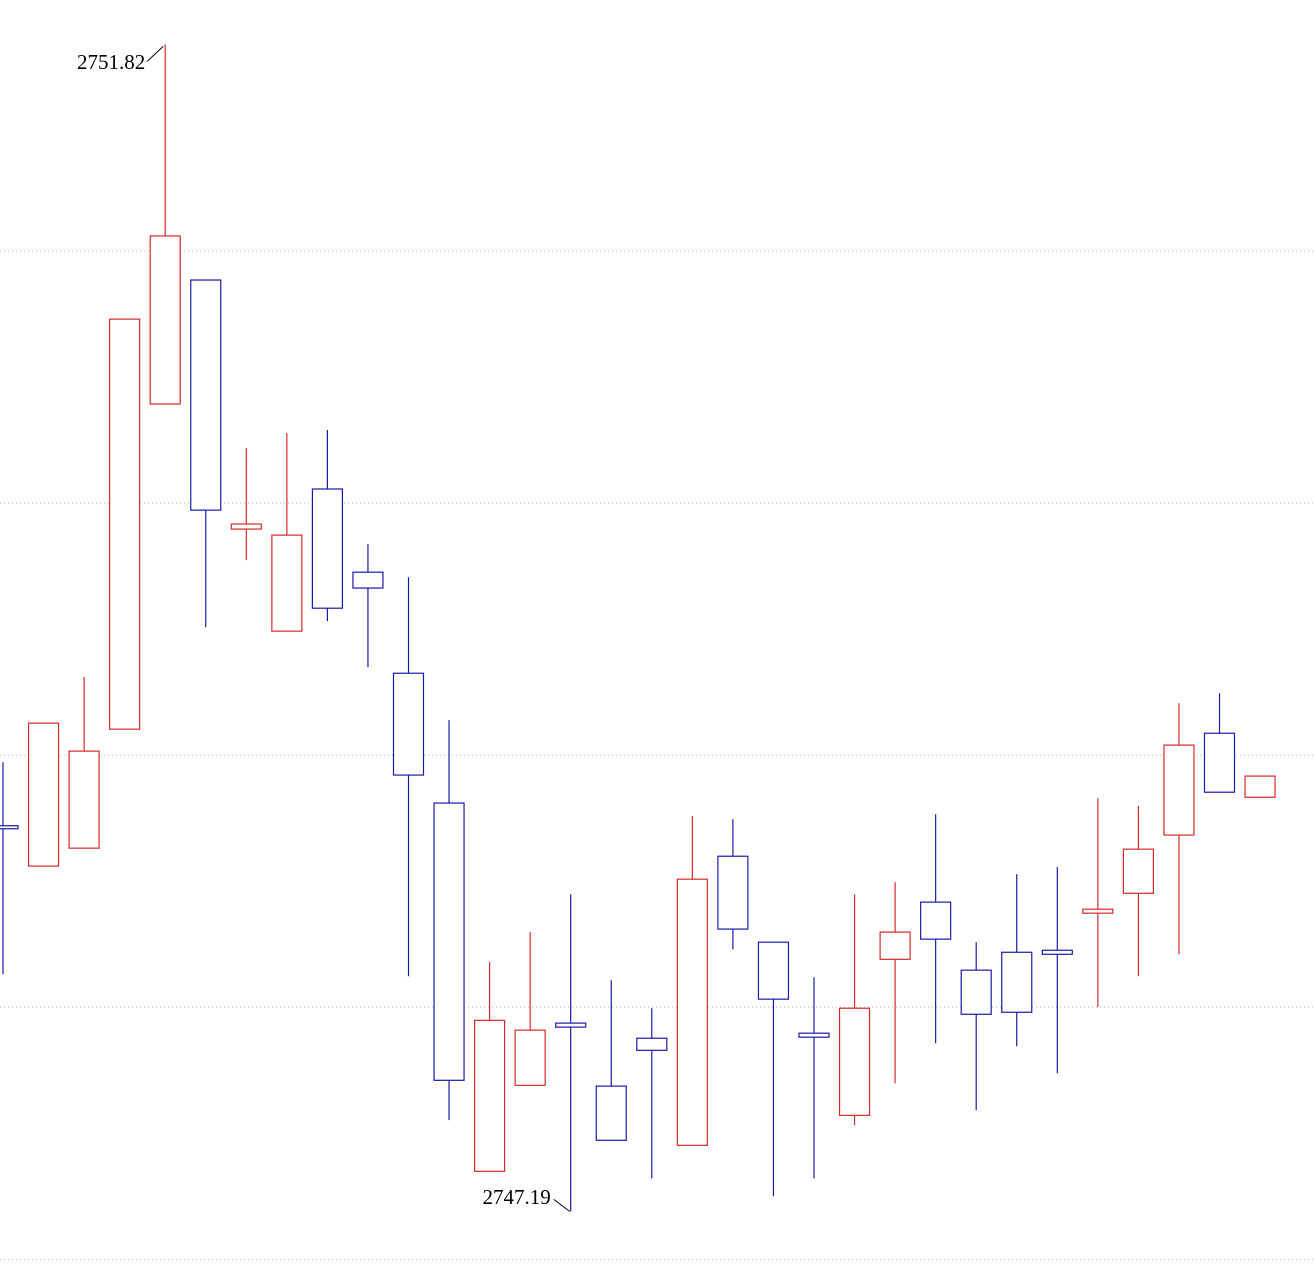 The width and height of the screenshot is (1315, 1287). I want to click on high-label: 2751.82, so click(111, 62).